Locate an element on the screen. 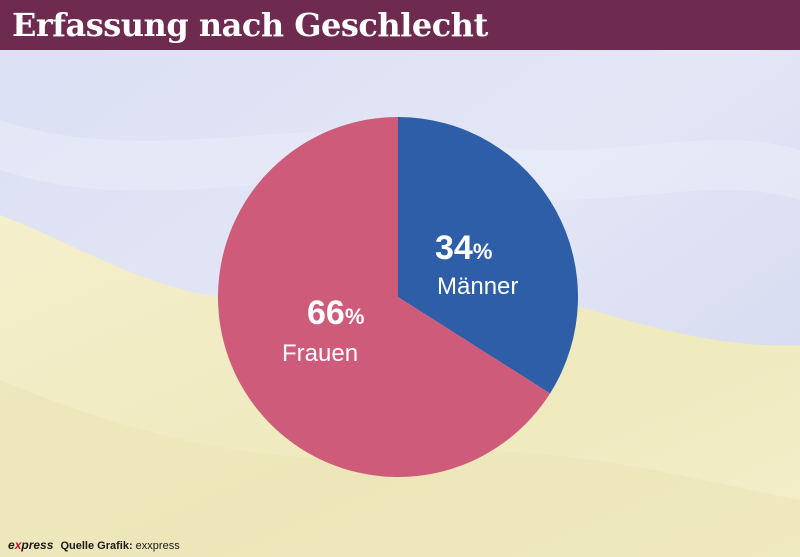 Image resolution: width=800 pixels, height=557 pixels. value-maenner: 34 is located at coordinates (454, 248).